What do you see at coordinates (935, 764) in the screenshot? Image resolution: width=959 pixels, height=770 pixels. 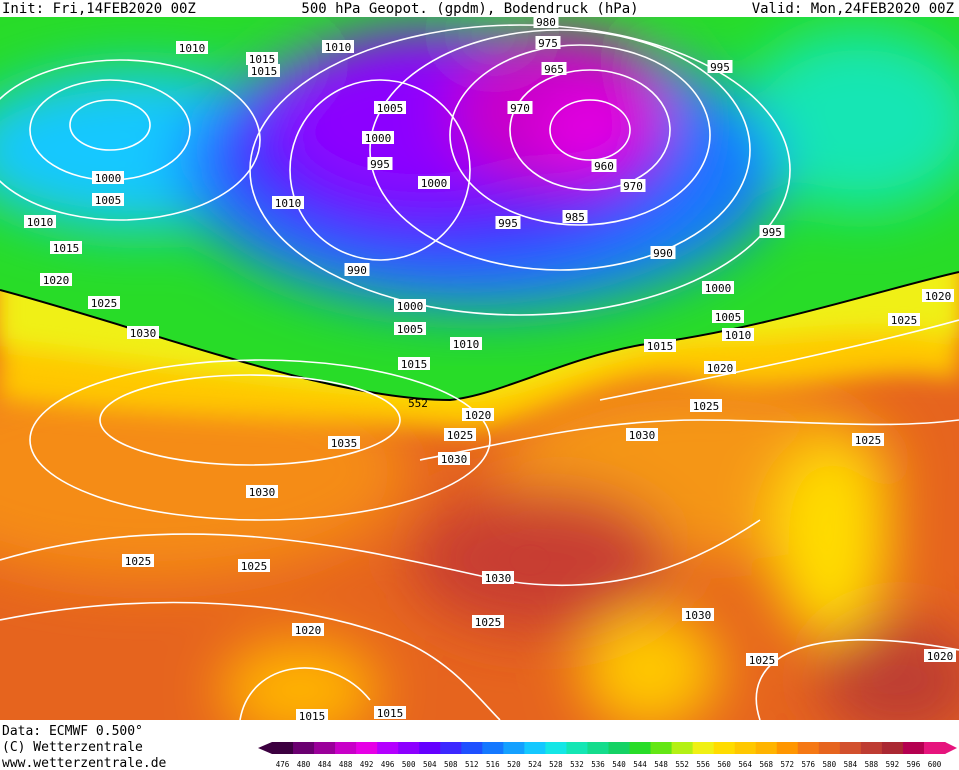 I see `legend-label: 600` at bounding box center [935, 764].